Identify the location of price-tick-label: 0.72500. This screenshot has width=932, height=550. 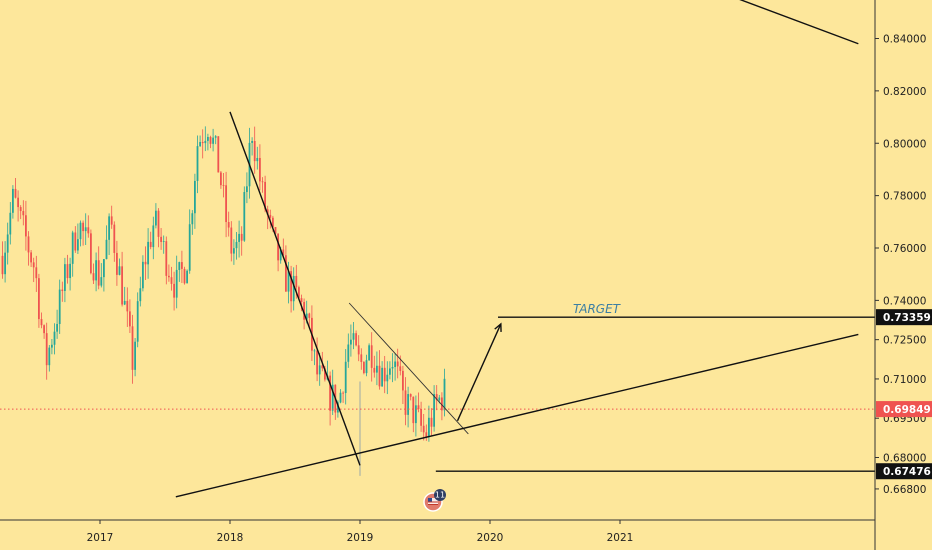
(904, 341).